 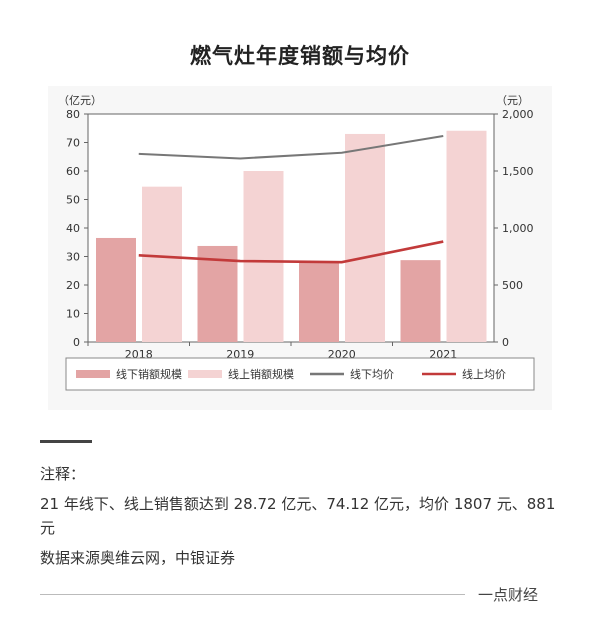 What do you see at coordinates (73, 285) in the screenshot?
I see `left-tick-label: 20` at bounding box center [73, 285].